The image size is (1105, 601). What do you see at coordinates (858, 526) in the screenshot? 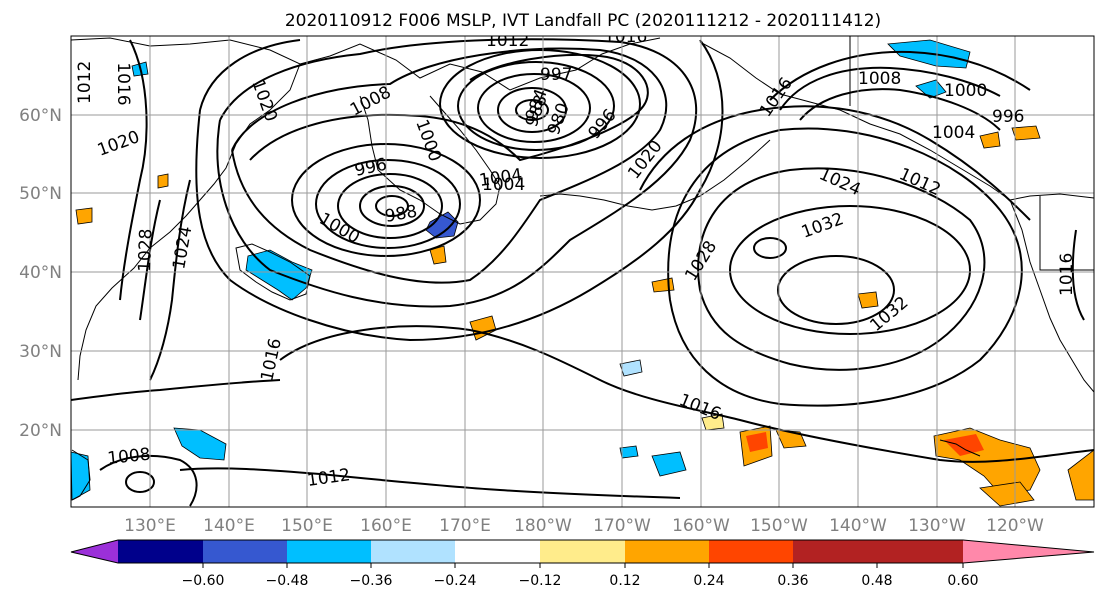
I see `lon-label-140w: 140°W` at bounding box center [858, 526].